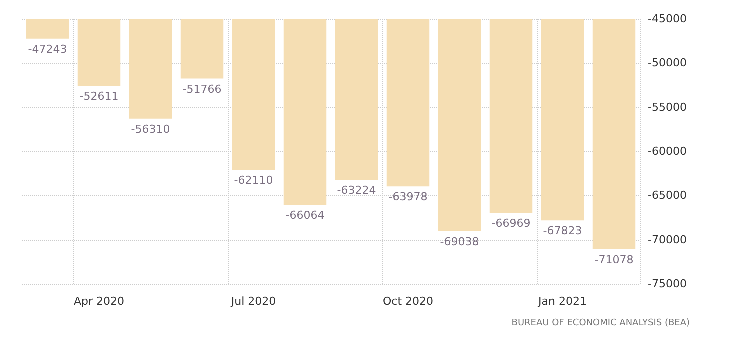 The height and width of the screenshot is (342, 730). What do you see at coordinates (667, 195) in the screenshot?
I see `y-tick-label: -65000` at bounding box center [667, 195].